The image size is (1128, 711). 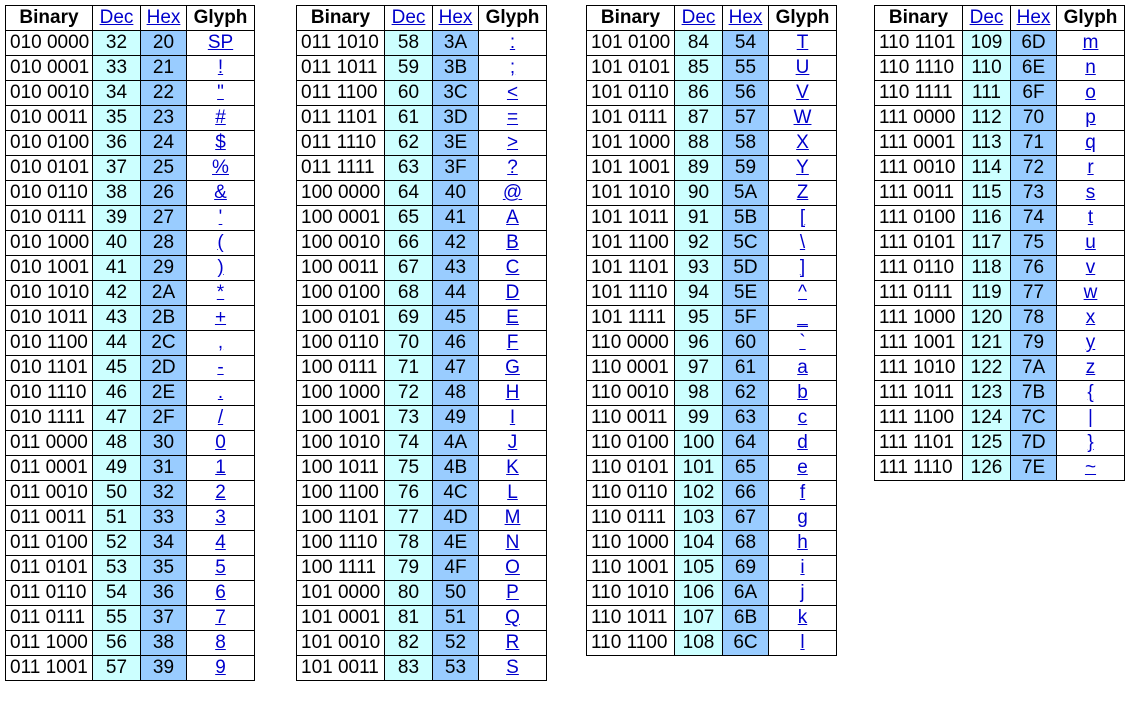 What do you see at coordinates (1090, 267) in the screenshot?
I see `glyph-link: v` at bounding box center [1090, 267].